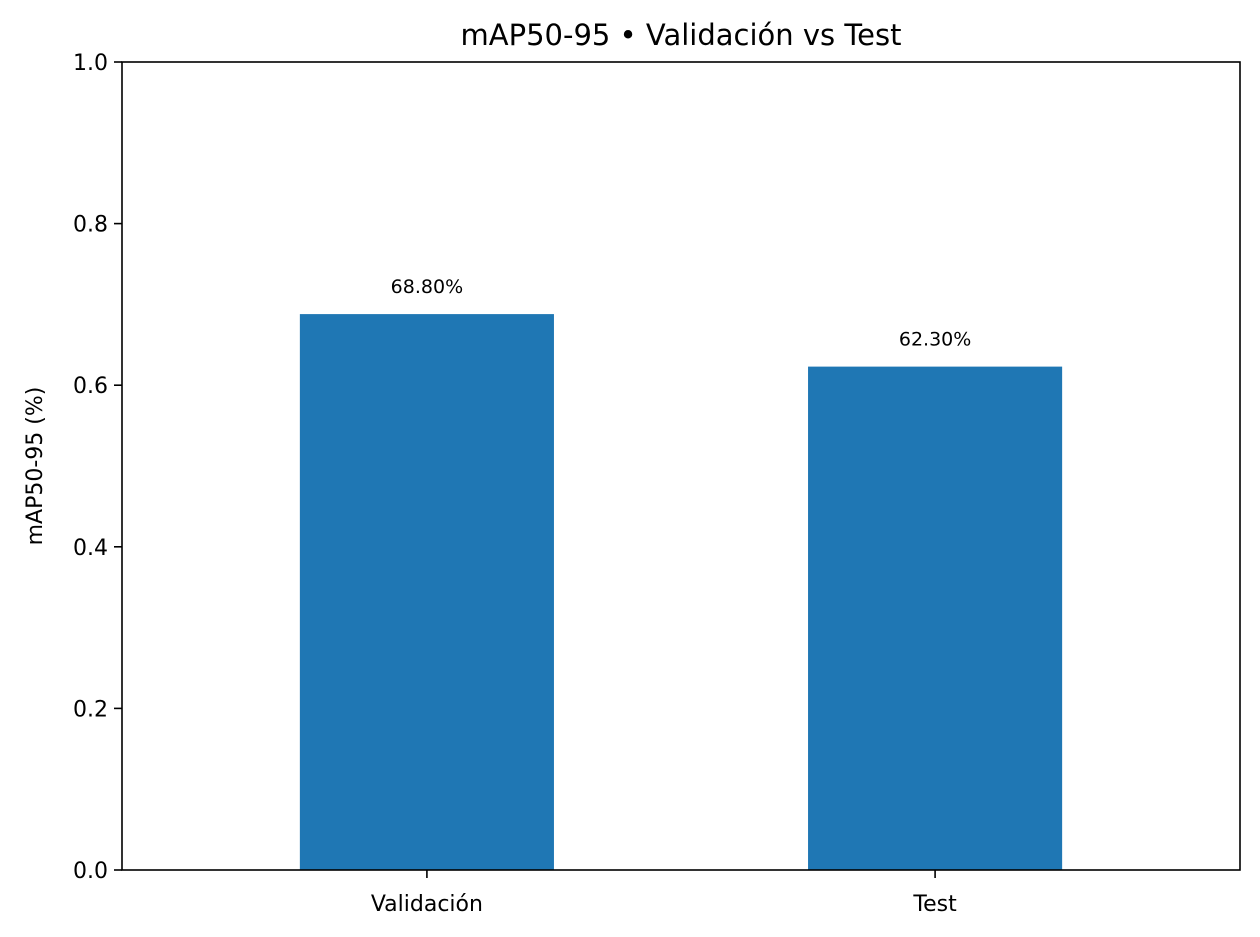 The width and height of the screenshot is (1260, 937). Describe the element at coordinates (681, 313) in the screenshot. I see `data-labels-group: 68.80% 62.30%` at that location.